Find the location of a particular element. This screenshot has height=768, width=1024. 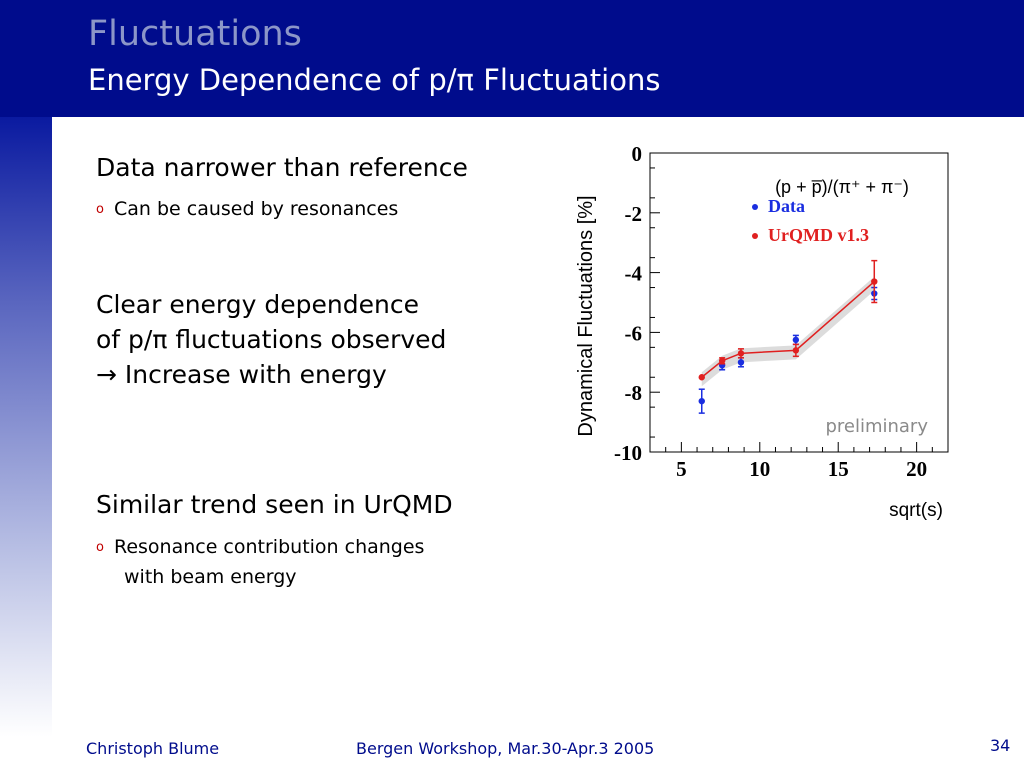

uncertainty-band is located at coordinates (788, 331).